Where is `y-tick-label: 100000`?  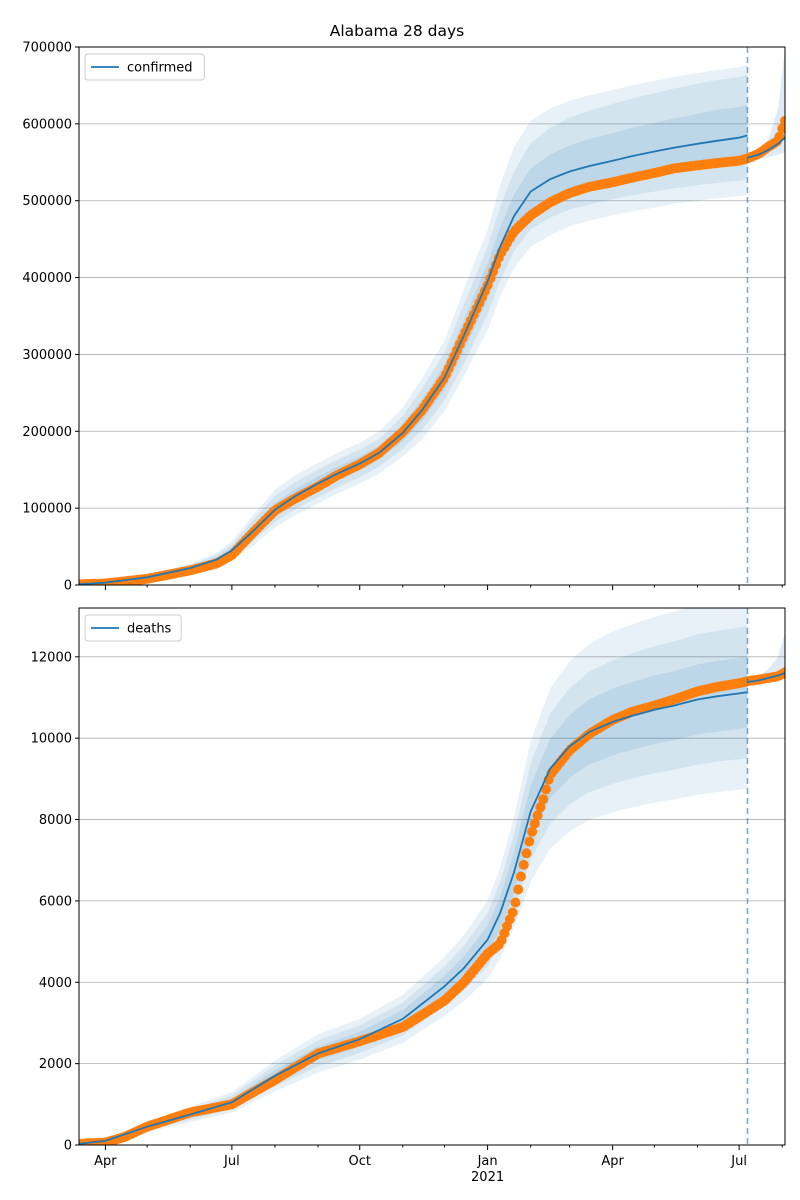
y-tick-label: 100000 is located at coordinates (47, 509).